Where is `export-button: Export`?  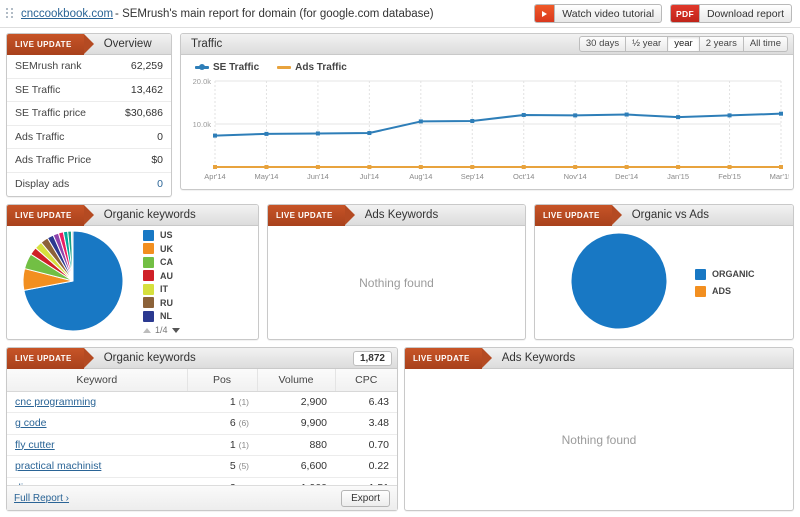
export-button: Export is located at coordinates (365, 498).